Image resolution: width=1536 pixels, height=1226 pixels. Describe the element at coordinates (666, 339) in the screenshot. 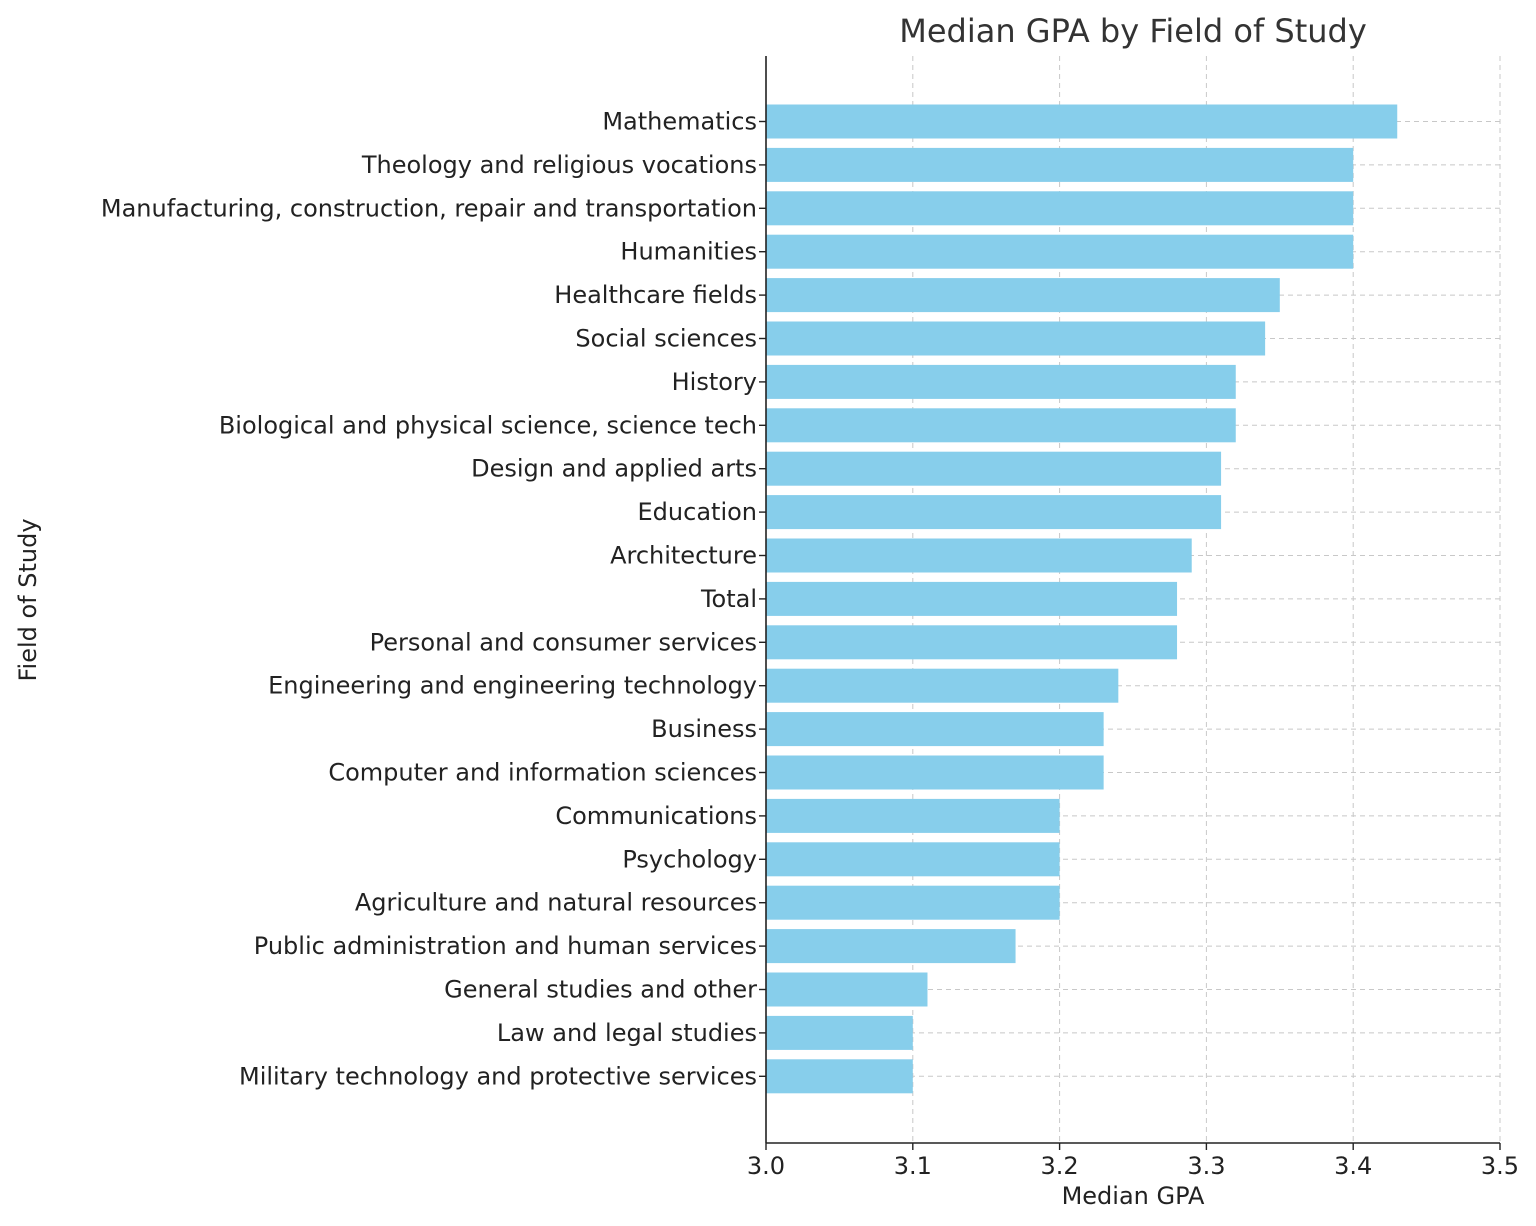

I see `y-tick-label: Social sciences` at that location.